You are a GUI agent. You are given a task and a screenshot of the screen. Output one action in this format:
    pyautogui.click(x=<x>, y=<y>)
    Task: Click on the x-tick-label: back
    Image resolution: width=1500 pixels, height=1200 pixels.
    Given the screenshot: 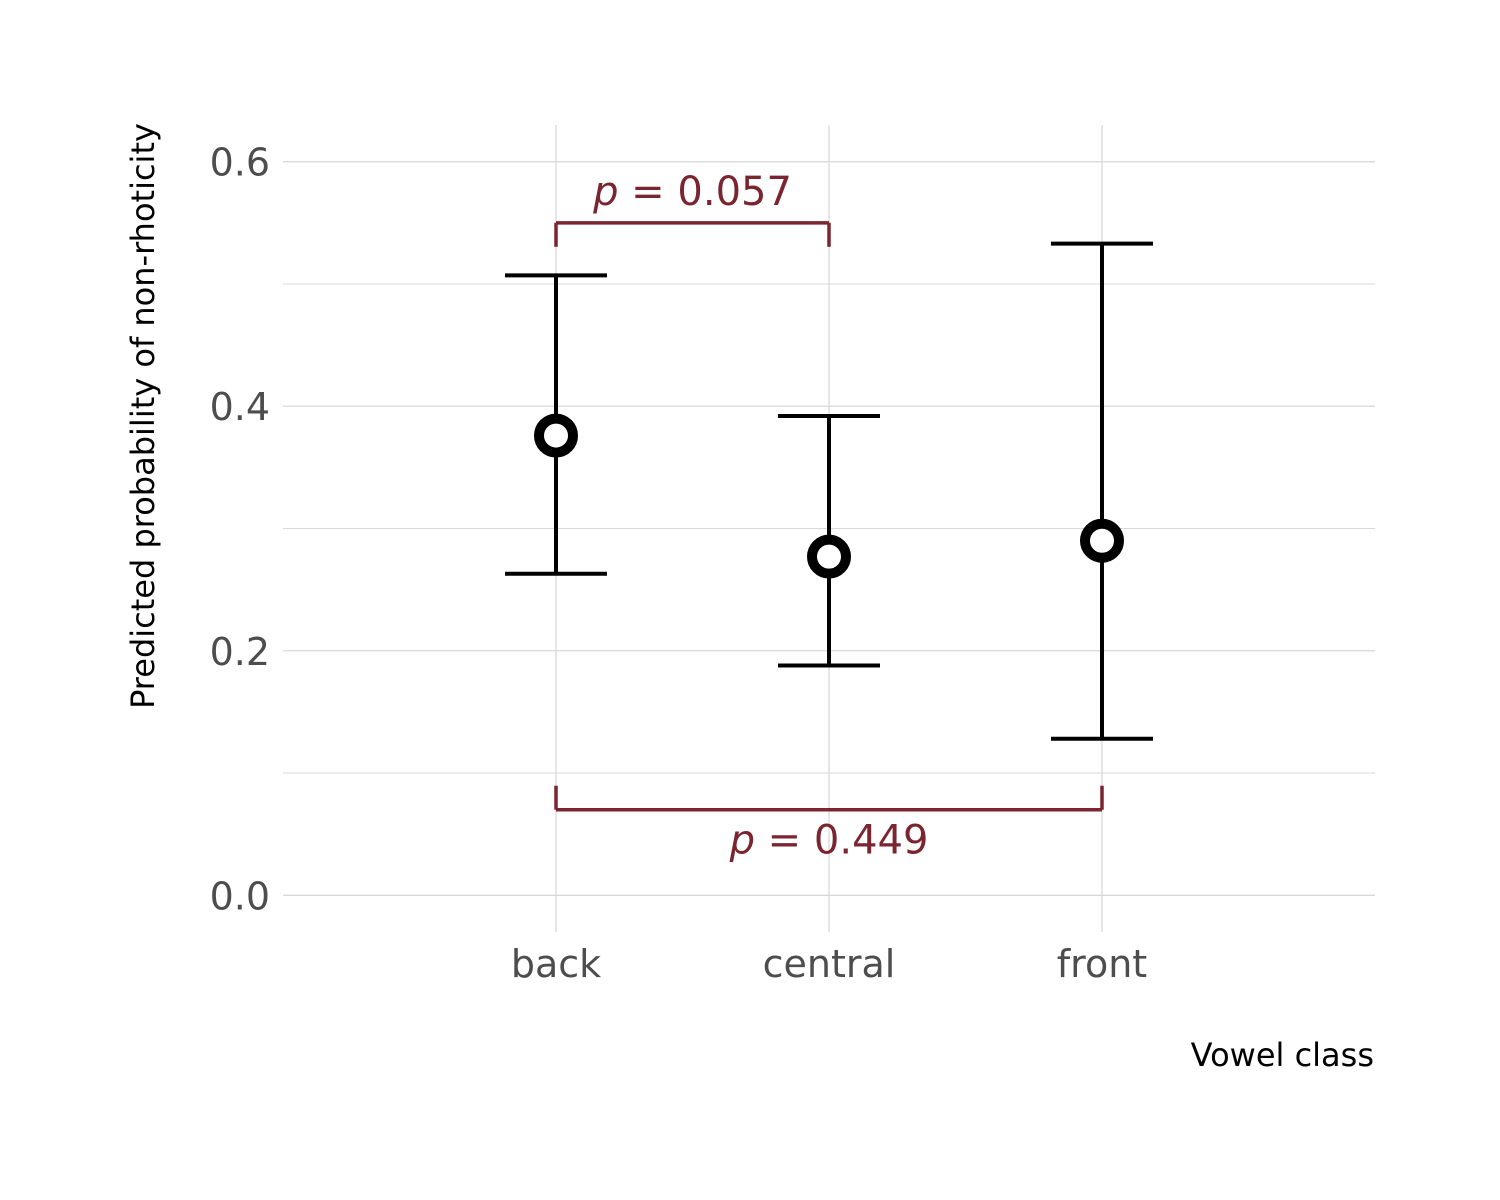 What is the action you would take?
    pyautogui.click(x=556, y=964)
    